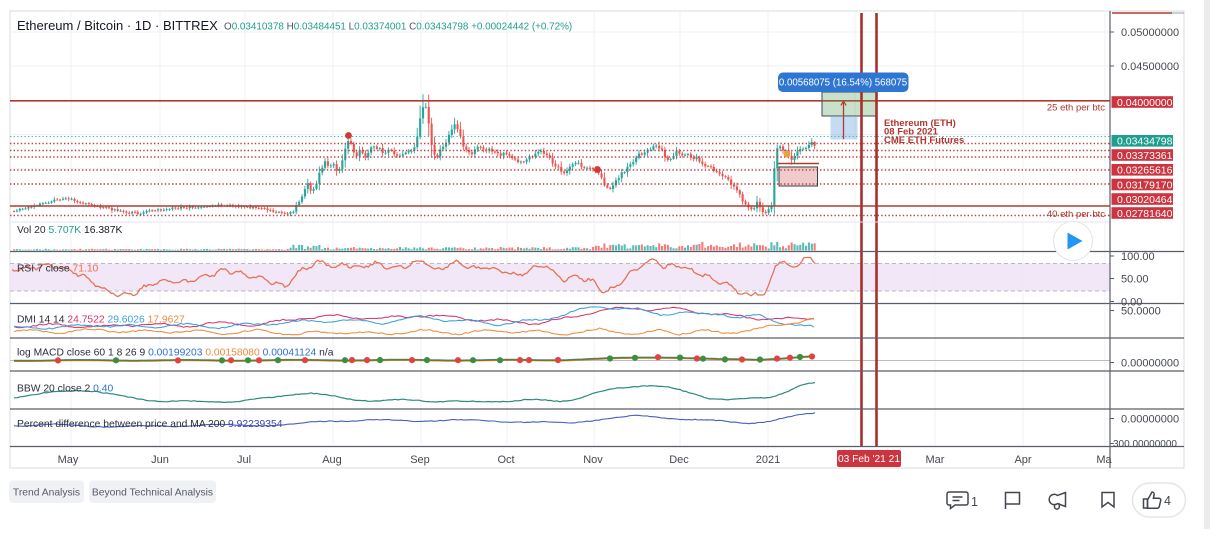 The image size is (1210, 539). What do you see at coordinates (1145, 200) in the screenshot?
I see `svg-text: 0.03020464` at bounding box center [1145, 200].